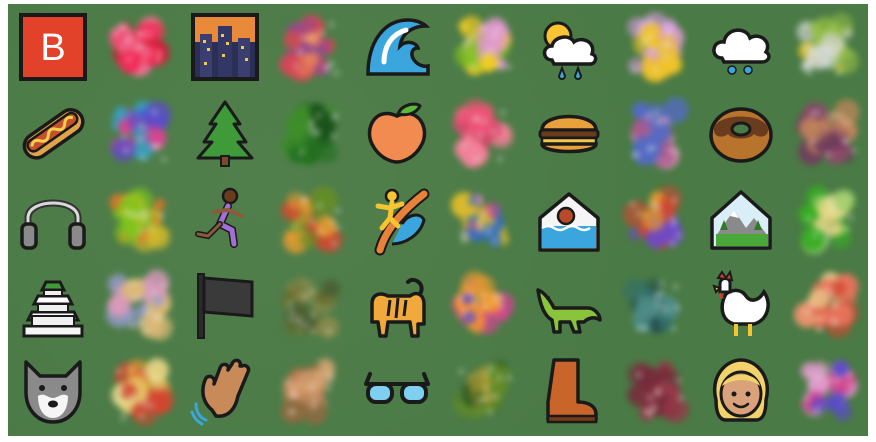  What do you see at coordinates (53, 391) in the screenshot?
I see `wolf-face-icon` at bounding box center [53, 391].